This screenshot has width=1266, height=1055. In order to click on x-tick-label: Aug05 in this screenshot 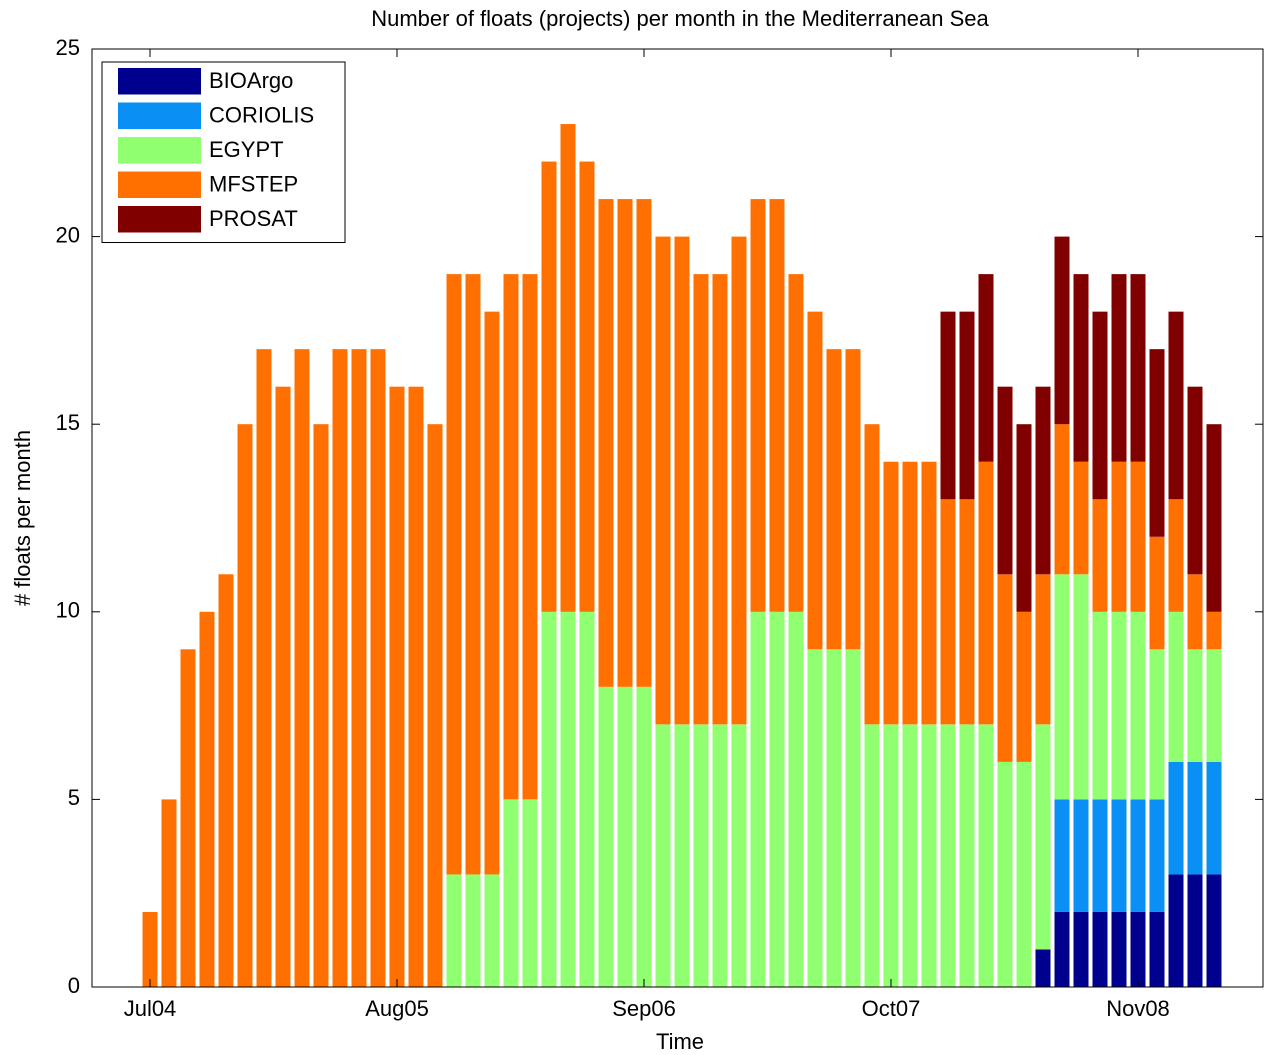, I will do `click(397, 1008)`.